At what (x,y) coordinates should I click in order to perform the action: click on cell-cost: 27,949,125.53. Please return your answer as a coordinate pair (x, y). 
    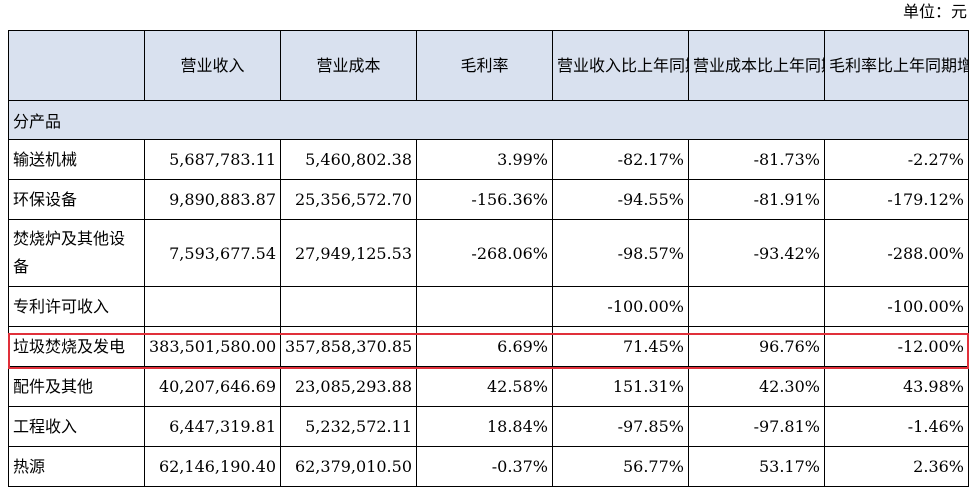
    Looking at the image, I should click on (348, 253).